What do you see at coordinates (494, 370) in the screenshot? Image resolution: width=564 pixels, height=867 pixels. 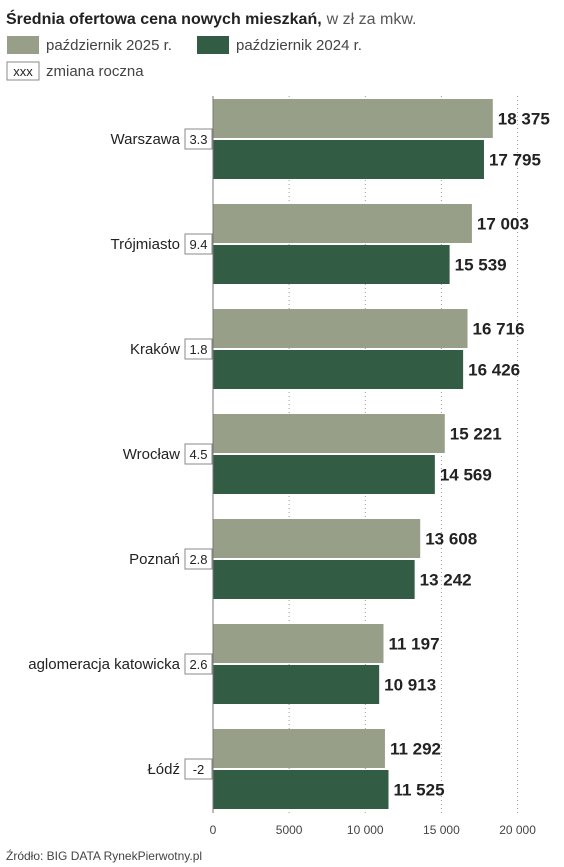 I see `value-label: 16 426` at bounding box center [494, 370].